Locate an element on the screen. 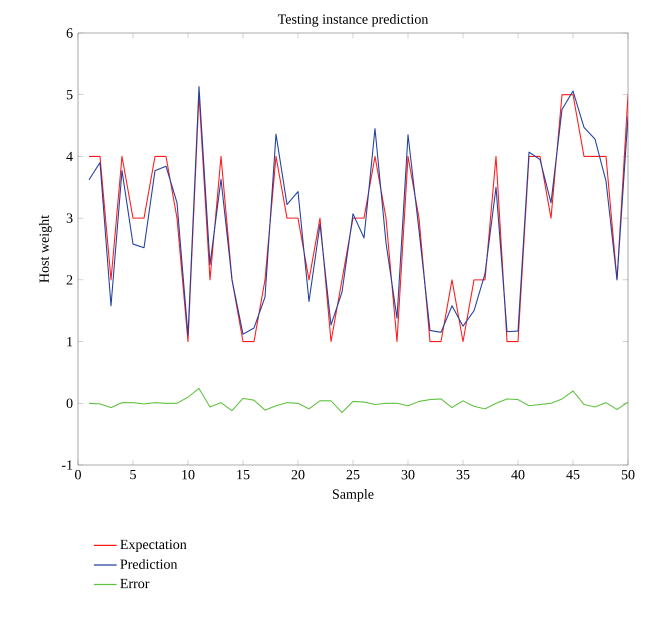 The image size is (659, 627). y-tick-label: 0 is located at coordinates (69, 403).